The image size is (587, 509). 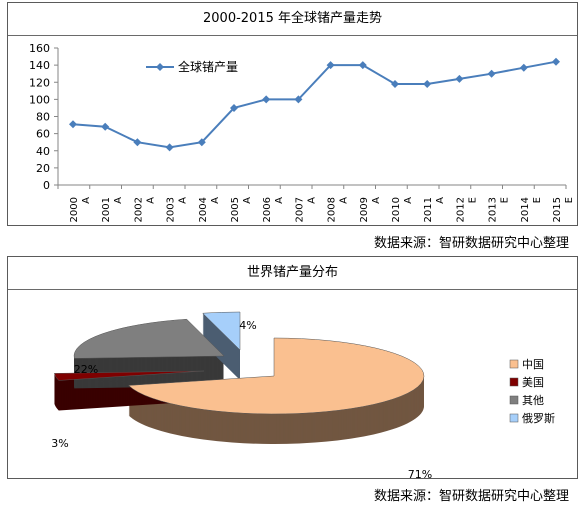 I want to click on line-chart-title: 2000-2015 年全球锗产量走势, so click(x=292, y=19).